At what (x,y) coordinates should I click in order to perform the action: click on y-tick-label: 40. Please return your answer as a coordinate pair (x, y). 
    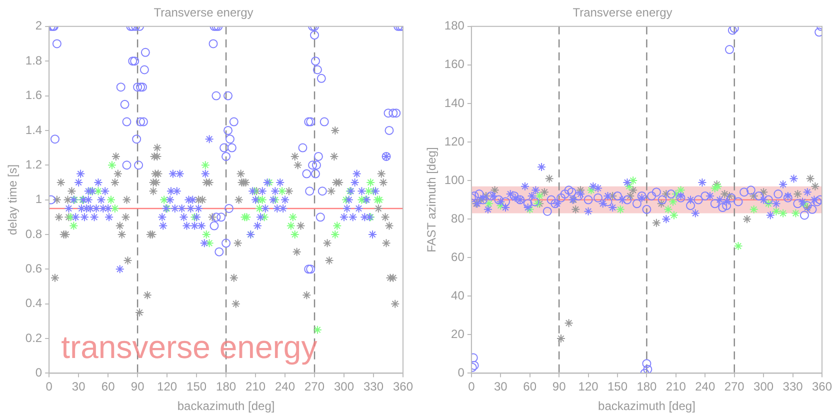
    Looking at the image, I should click on (458, 295).